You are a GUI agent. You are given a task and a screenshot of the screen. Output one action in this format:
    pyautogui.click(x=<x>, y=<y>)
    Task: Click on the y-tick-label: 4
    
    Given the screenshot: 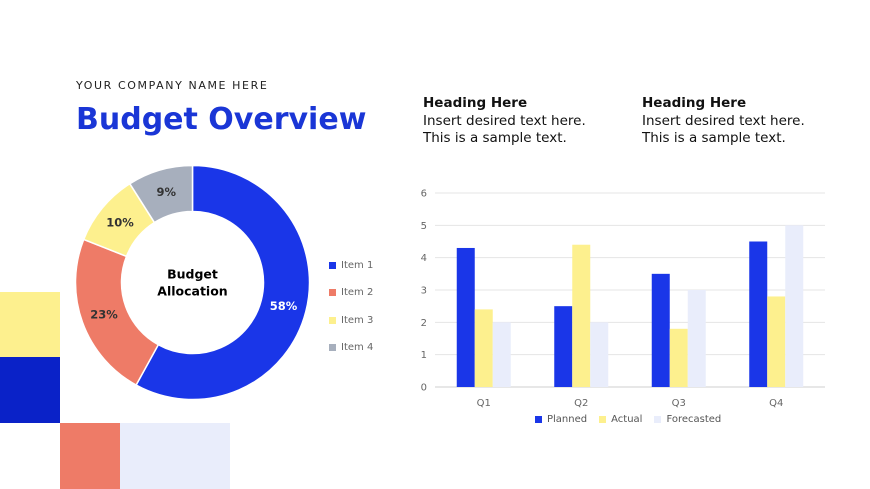 What is the action you would take?
    pyautogui.click(x=424, y=258)
    